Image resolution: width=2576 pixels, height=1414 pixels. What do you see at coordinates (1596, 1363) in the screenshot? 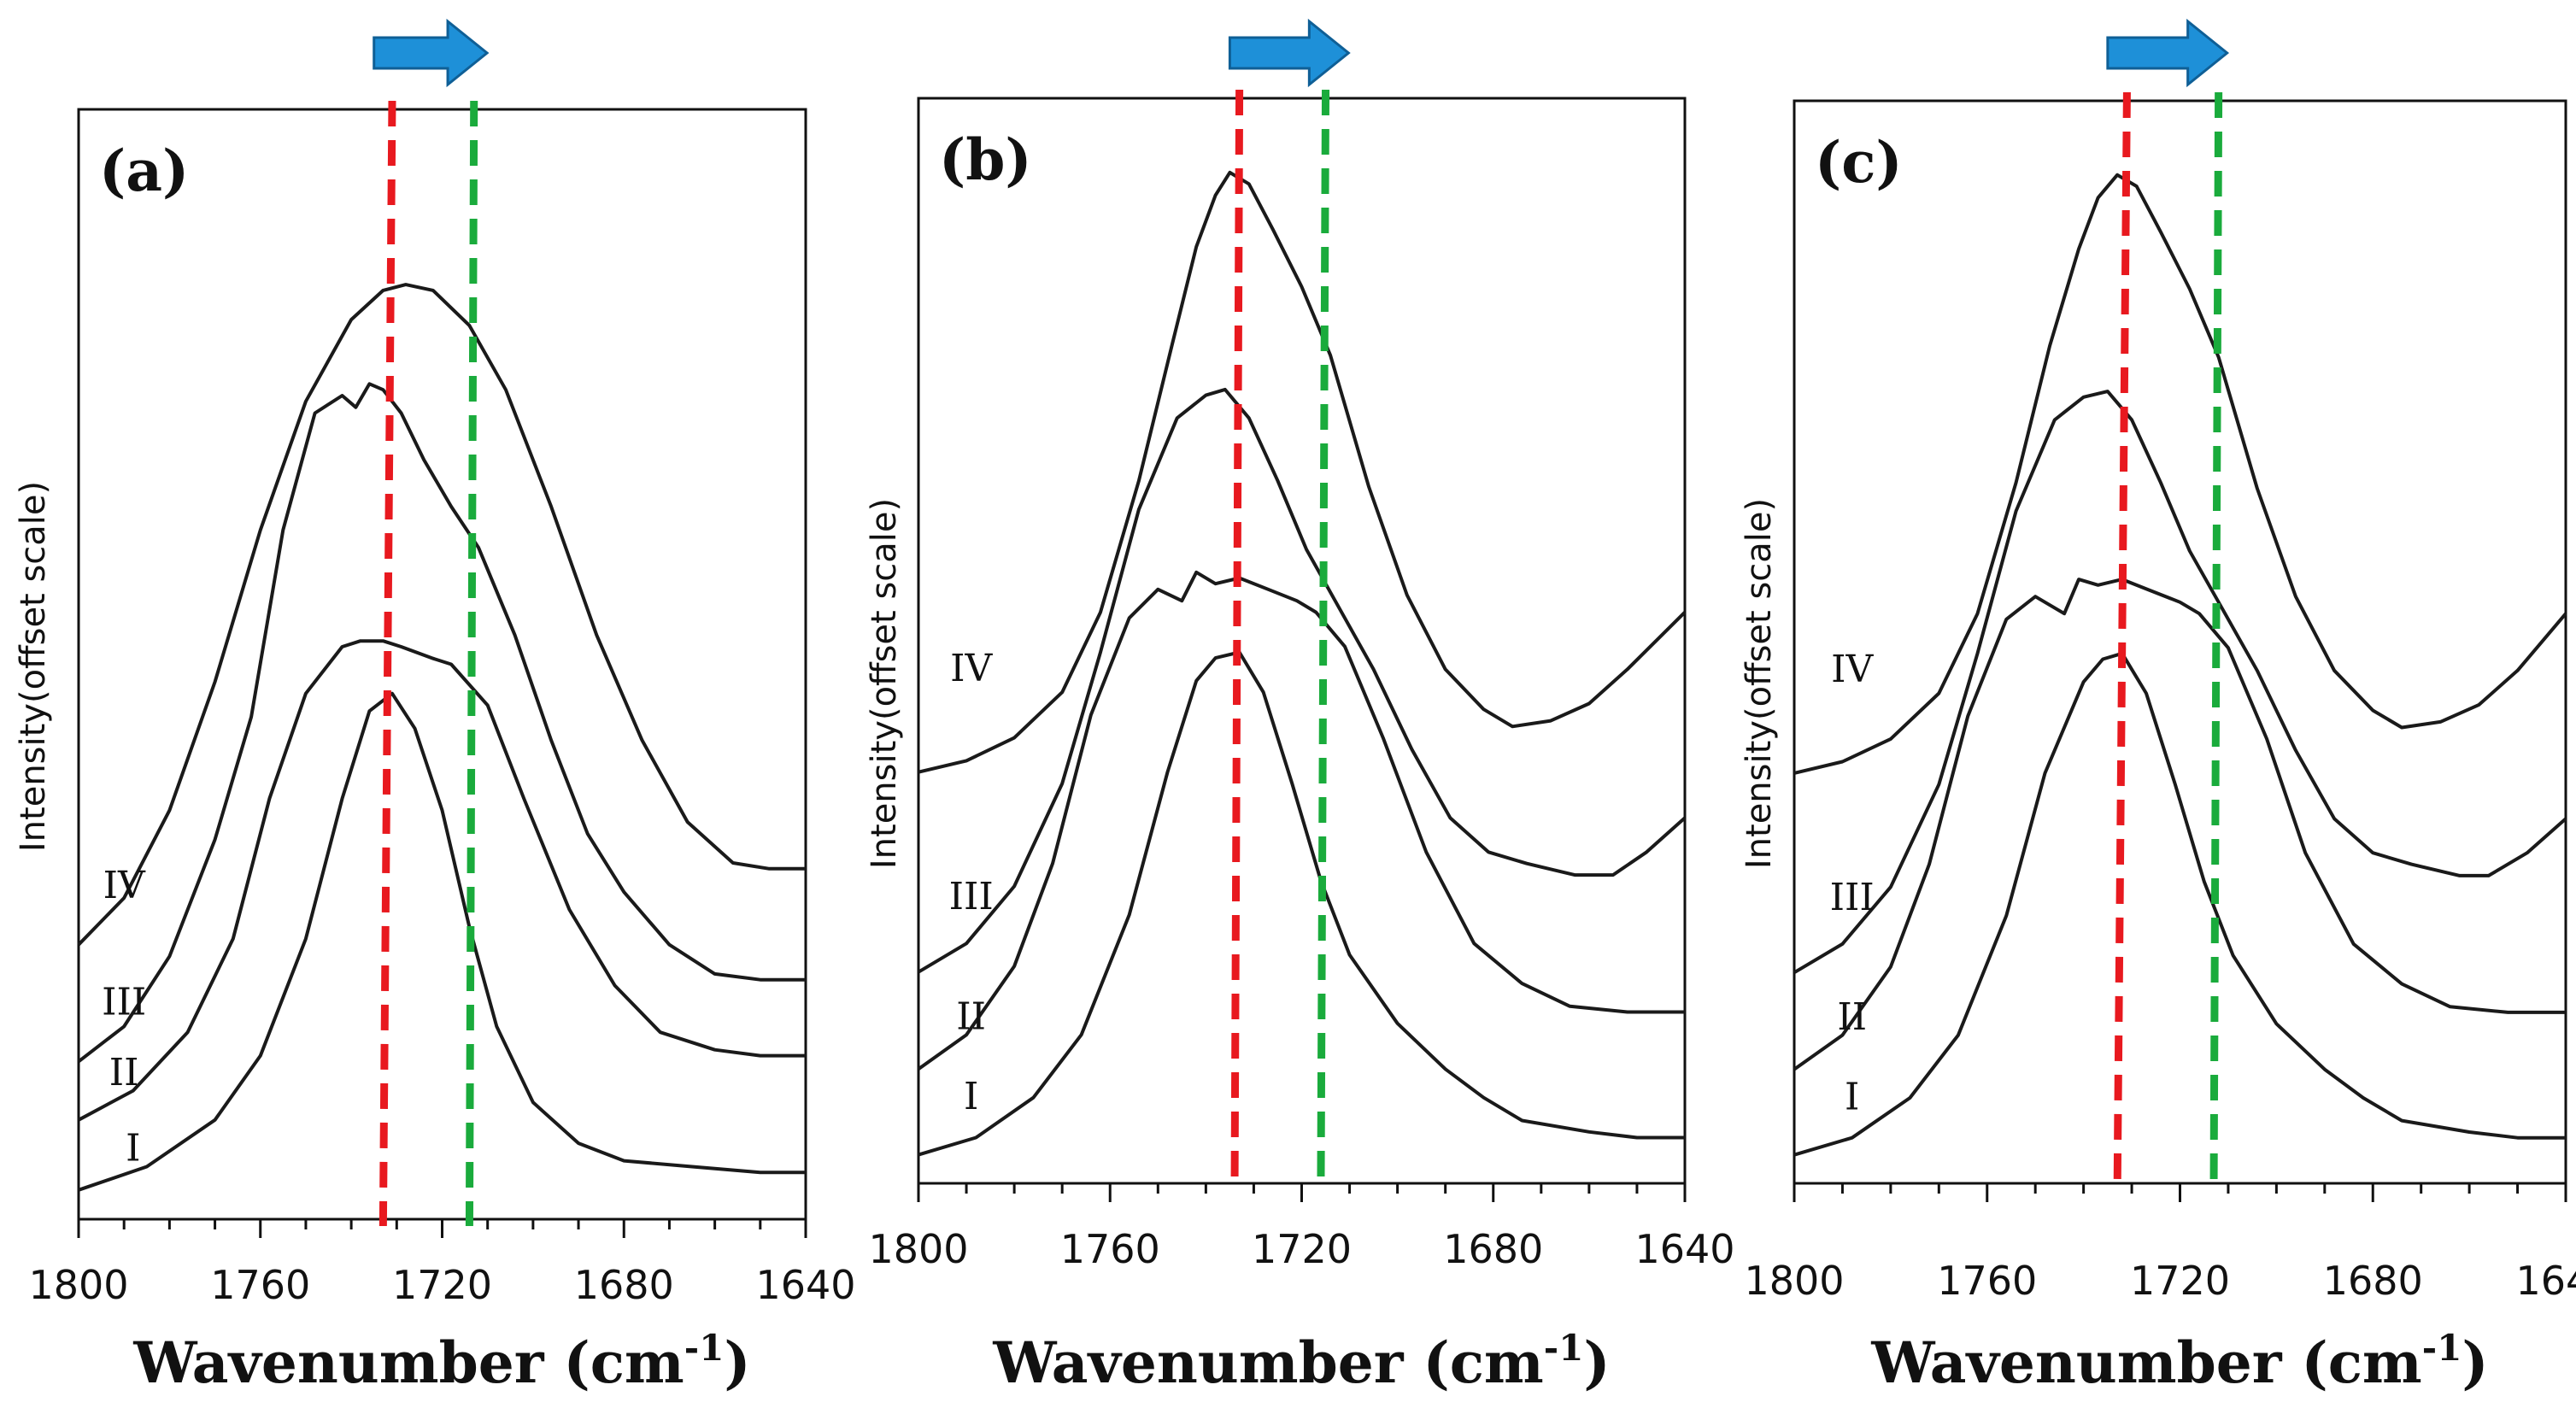
I see `panel-b-x-axis-label-close: )` at bounding box center [1596, 1363].